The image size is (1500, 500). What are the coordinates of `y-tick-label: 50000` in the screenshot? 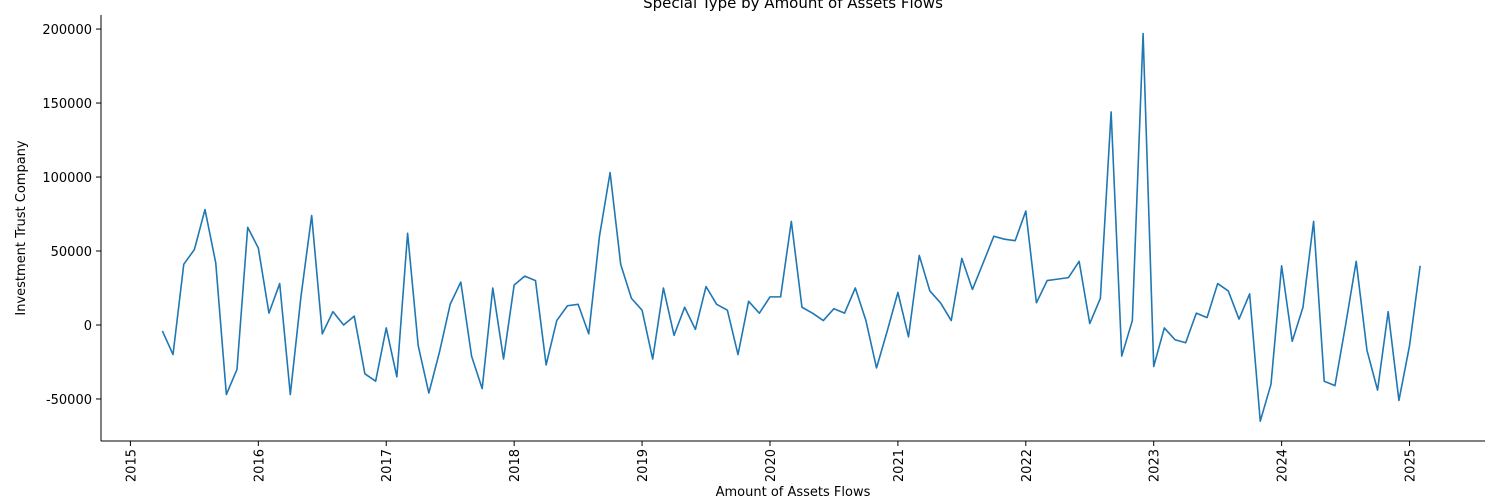 It's located at (71, 252).